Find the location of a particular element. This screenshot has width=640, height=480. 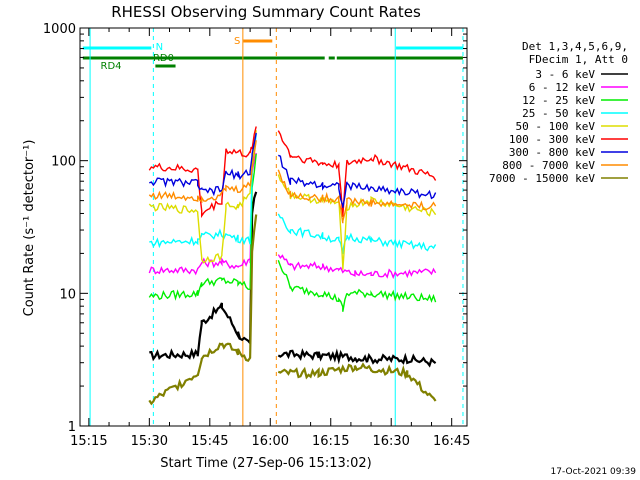

x-tick-label: 16:00 is located at coordinates (270, 441).